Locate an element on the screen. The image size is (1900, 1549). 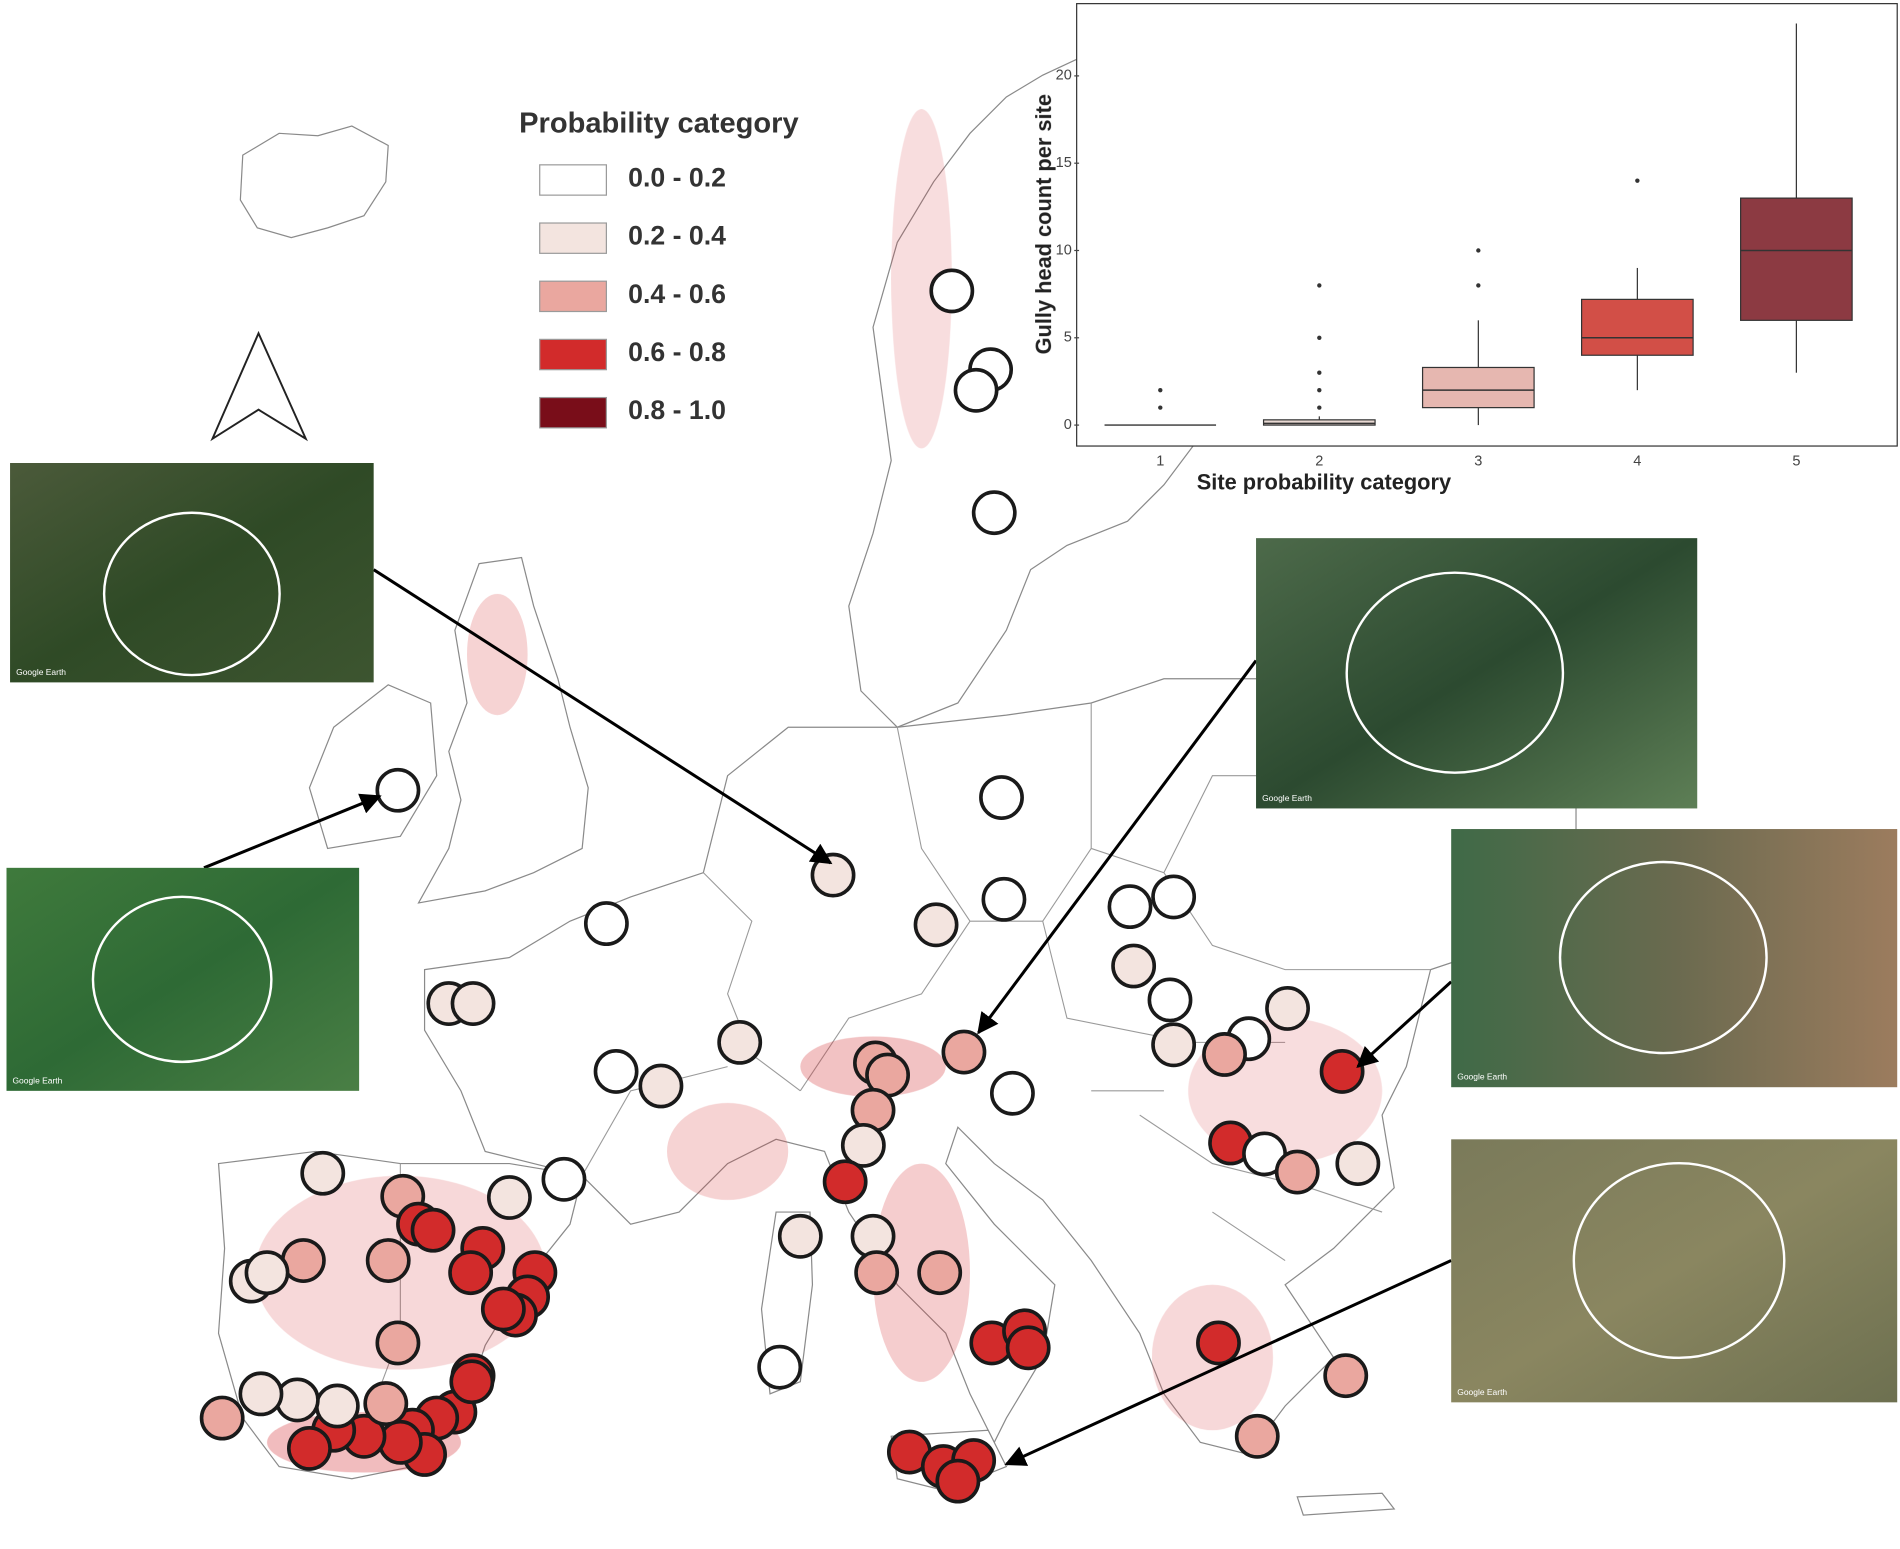
uk is located at coordinates (503, 730).